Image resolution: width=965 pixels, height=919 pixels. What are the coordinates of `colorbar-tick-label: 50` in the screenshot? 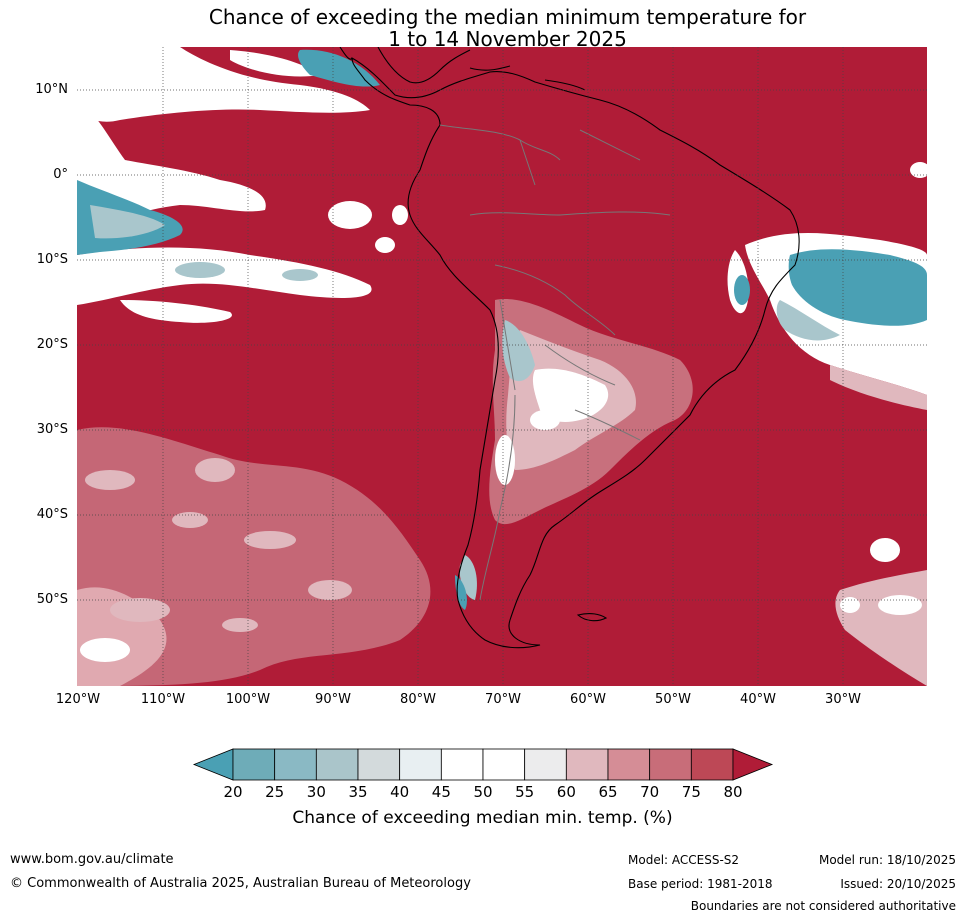 It's located at (483, 792).